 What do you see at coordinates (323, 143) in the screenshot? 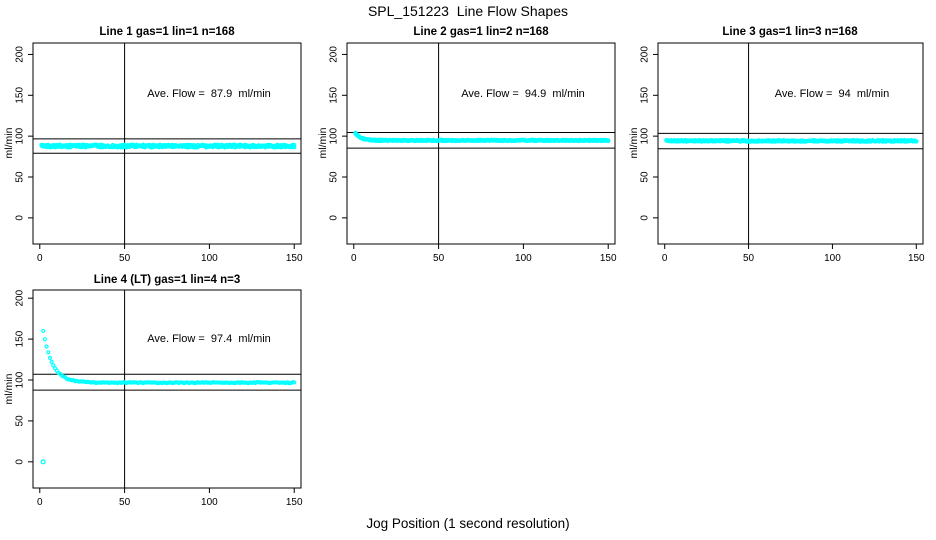
I see `subplot2-y-axis-label: ml/min` at bounding box center [323, 143].